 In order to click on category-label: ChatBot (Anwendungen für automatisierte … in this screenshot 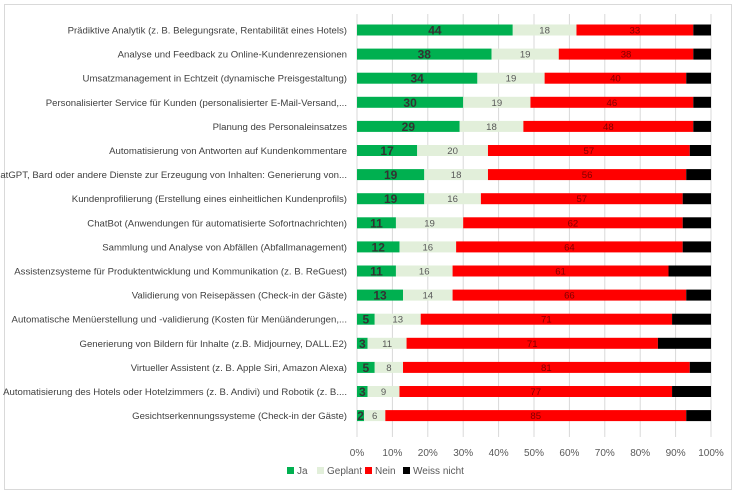, I will do `click(217, 223)`.